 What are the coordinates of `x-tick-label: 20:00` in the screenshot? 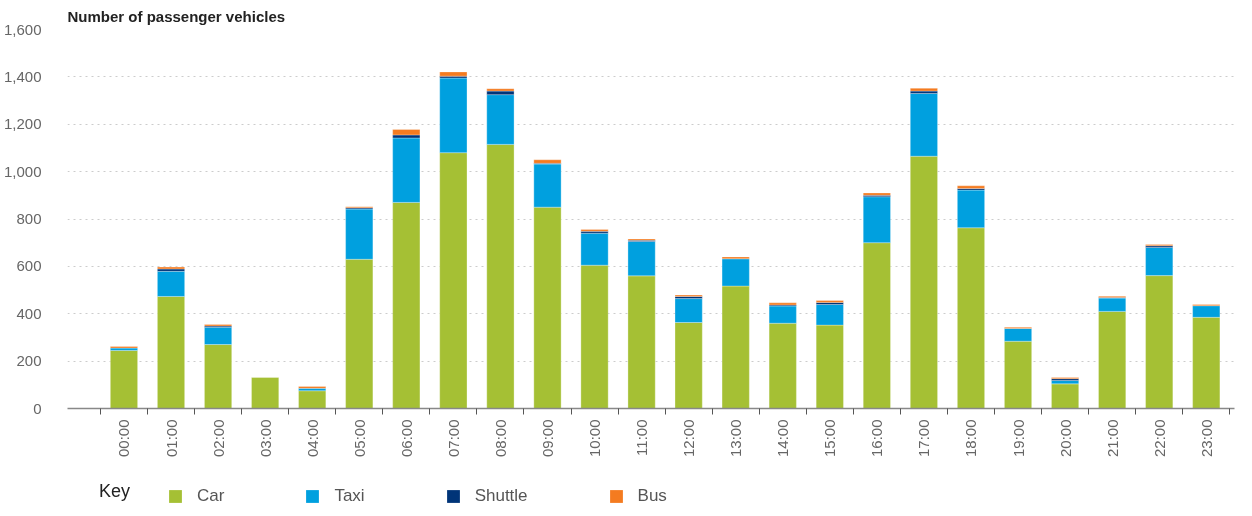 It's located at (1065, 438).